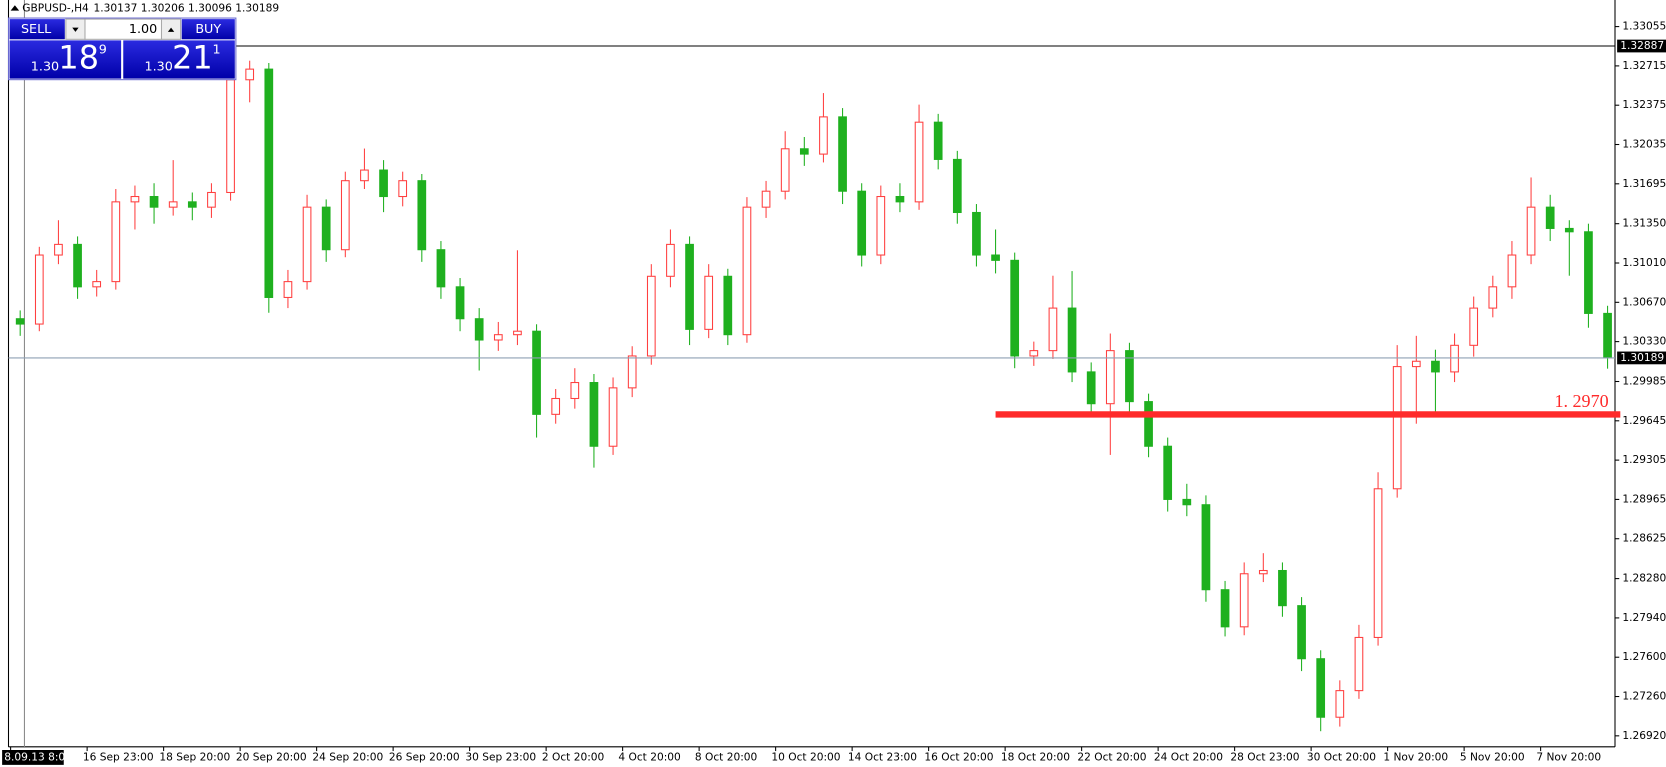 Image resolution: width=1666 pixels, height=767 pixels. I want to click on bid-prefix: 1.30, so click(45, 66).